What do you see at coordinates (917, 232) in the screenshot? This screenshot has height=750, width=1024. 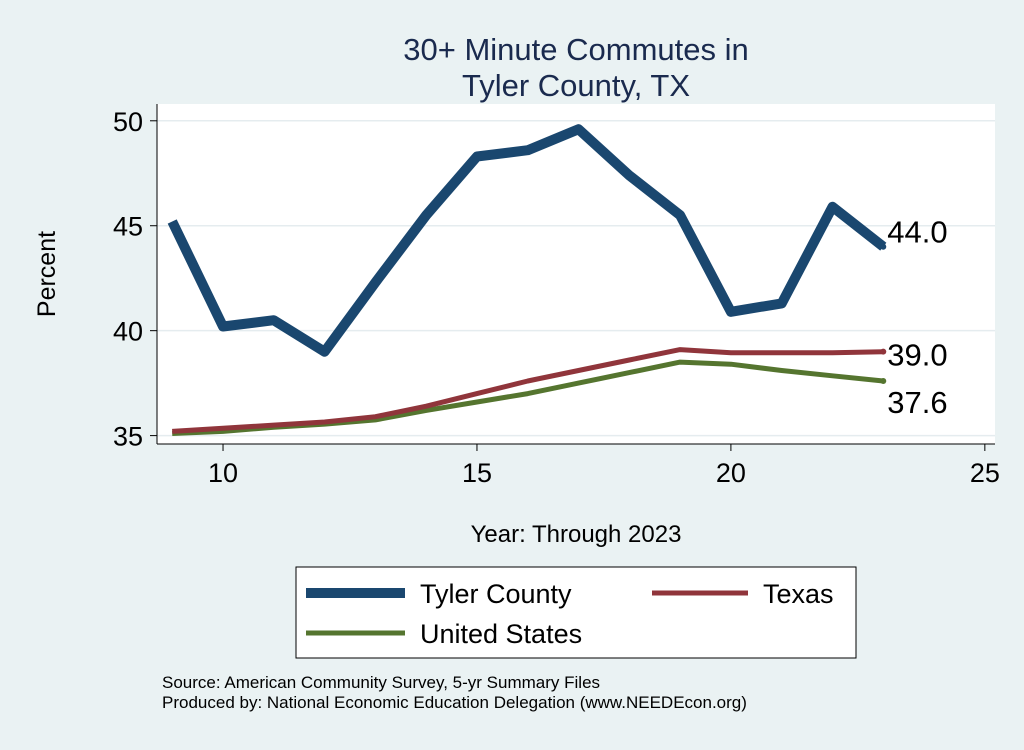 I see `end-label-tyler-county: 44.0` at bounding box center [917, 232].